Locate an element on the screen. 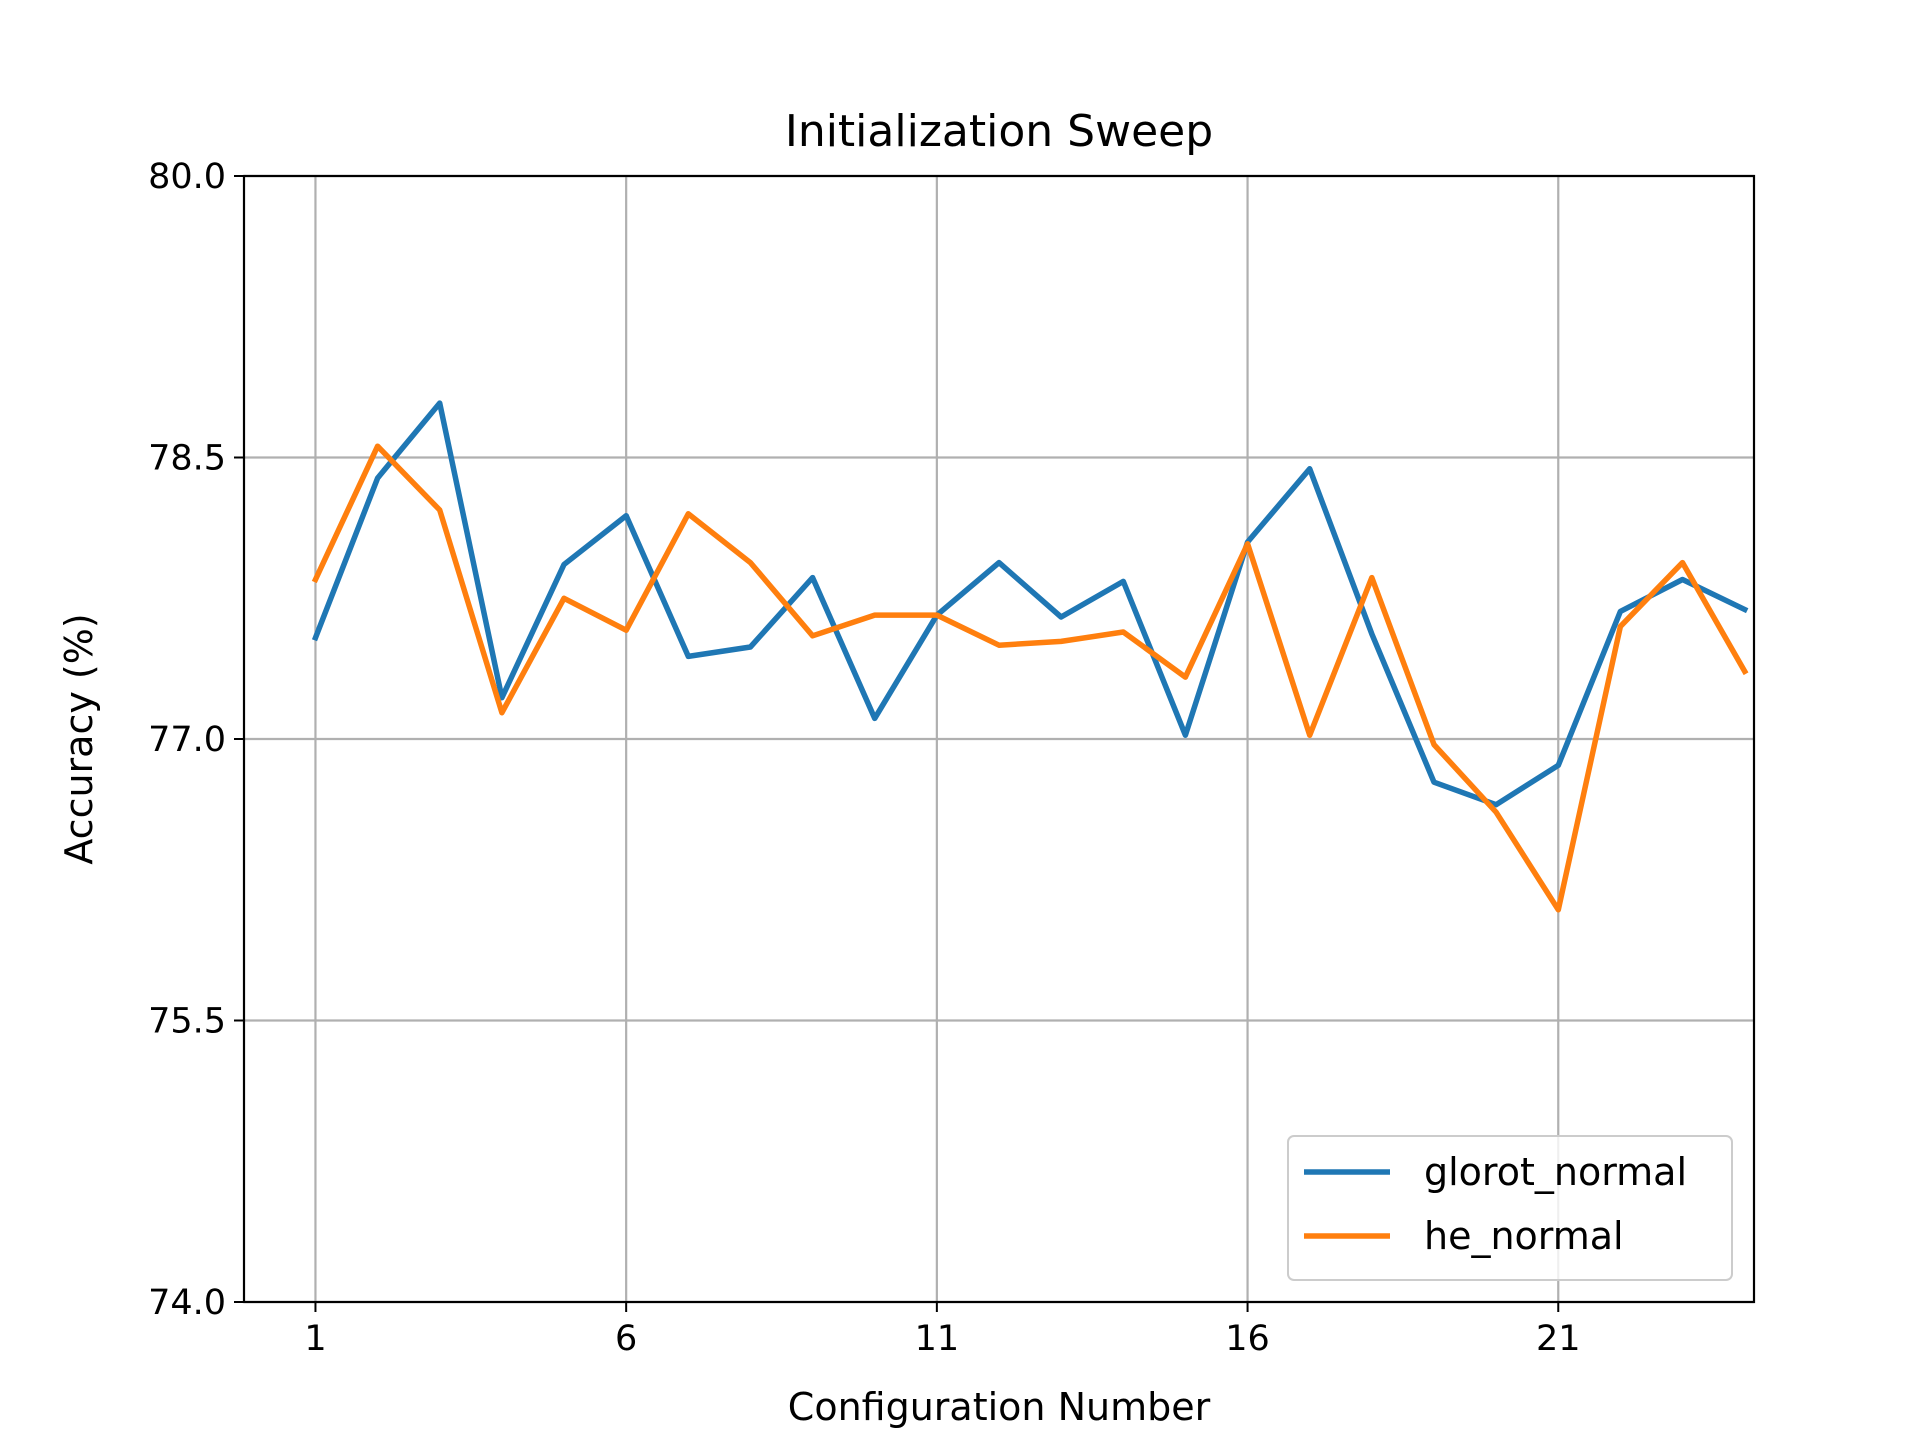 This screenshot has height=1440, width=1920. legend-label-he-normal: he_normal is located at coordinates (1524, 1236).